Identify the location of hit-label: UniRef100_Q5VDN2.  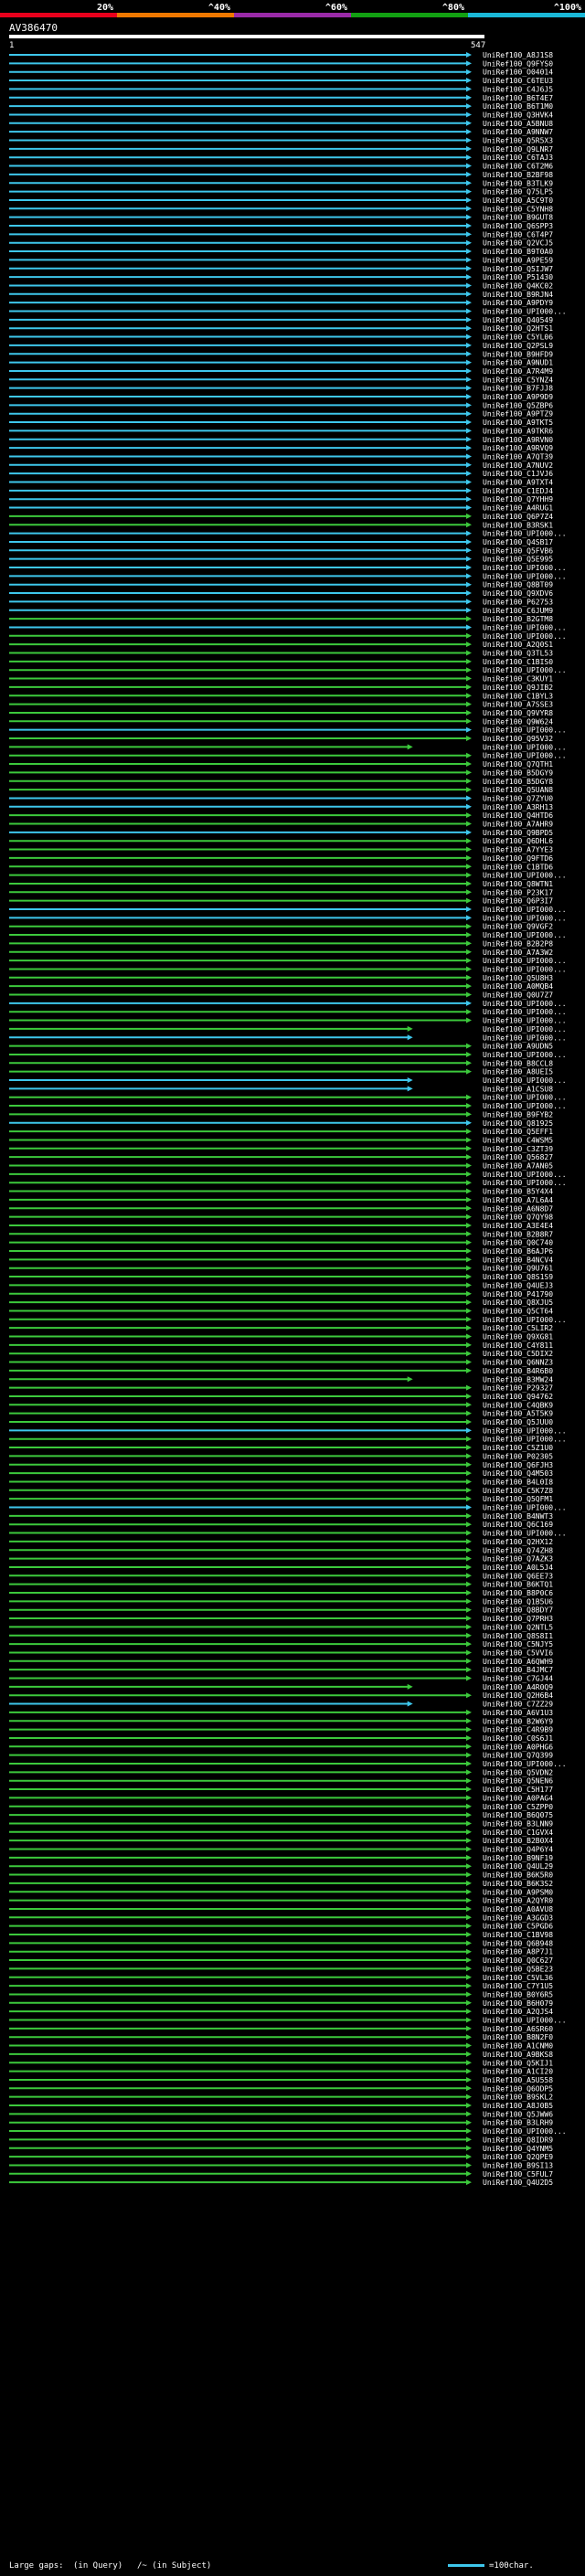
(518, 1772).